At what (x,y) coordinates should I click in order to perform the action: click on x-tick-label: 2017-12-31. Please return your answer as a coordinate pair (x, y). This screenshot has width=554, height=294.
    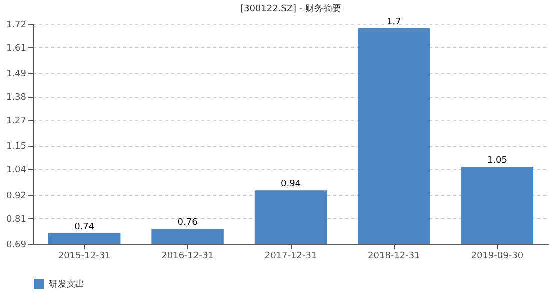
    Looking at the image, I should click on (291, 257).